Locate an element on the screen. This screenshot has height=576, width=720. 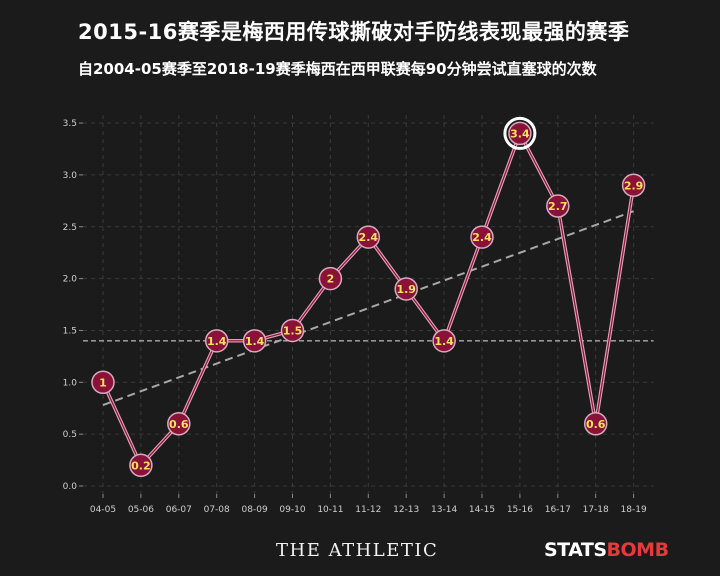
x-tick-label: 10-11 is located at coordinates (330, 510).